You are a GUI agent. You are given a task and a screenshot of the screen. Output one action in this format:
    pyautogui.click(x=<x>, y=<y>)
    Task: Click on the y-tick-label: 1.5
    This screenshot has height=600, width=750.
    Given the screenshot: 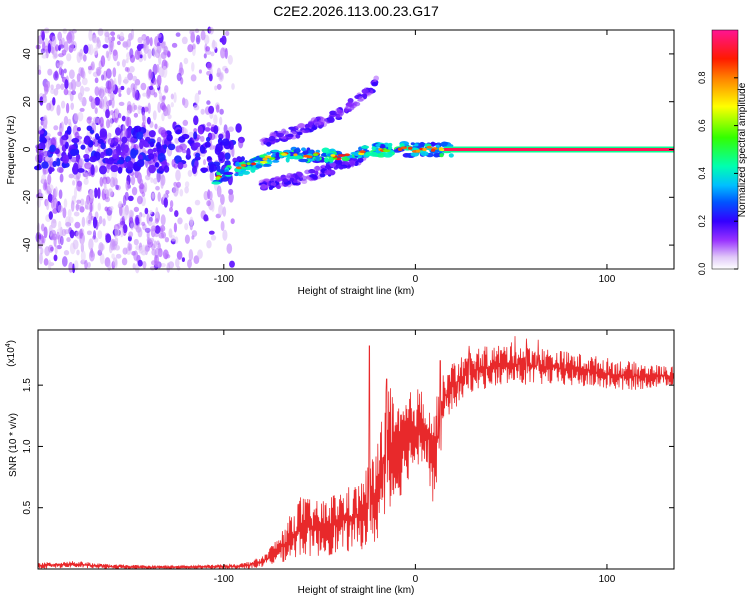 What is the action you would take?
    pyautogui.click(x=27, y=385)
    